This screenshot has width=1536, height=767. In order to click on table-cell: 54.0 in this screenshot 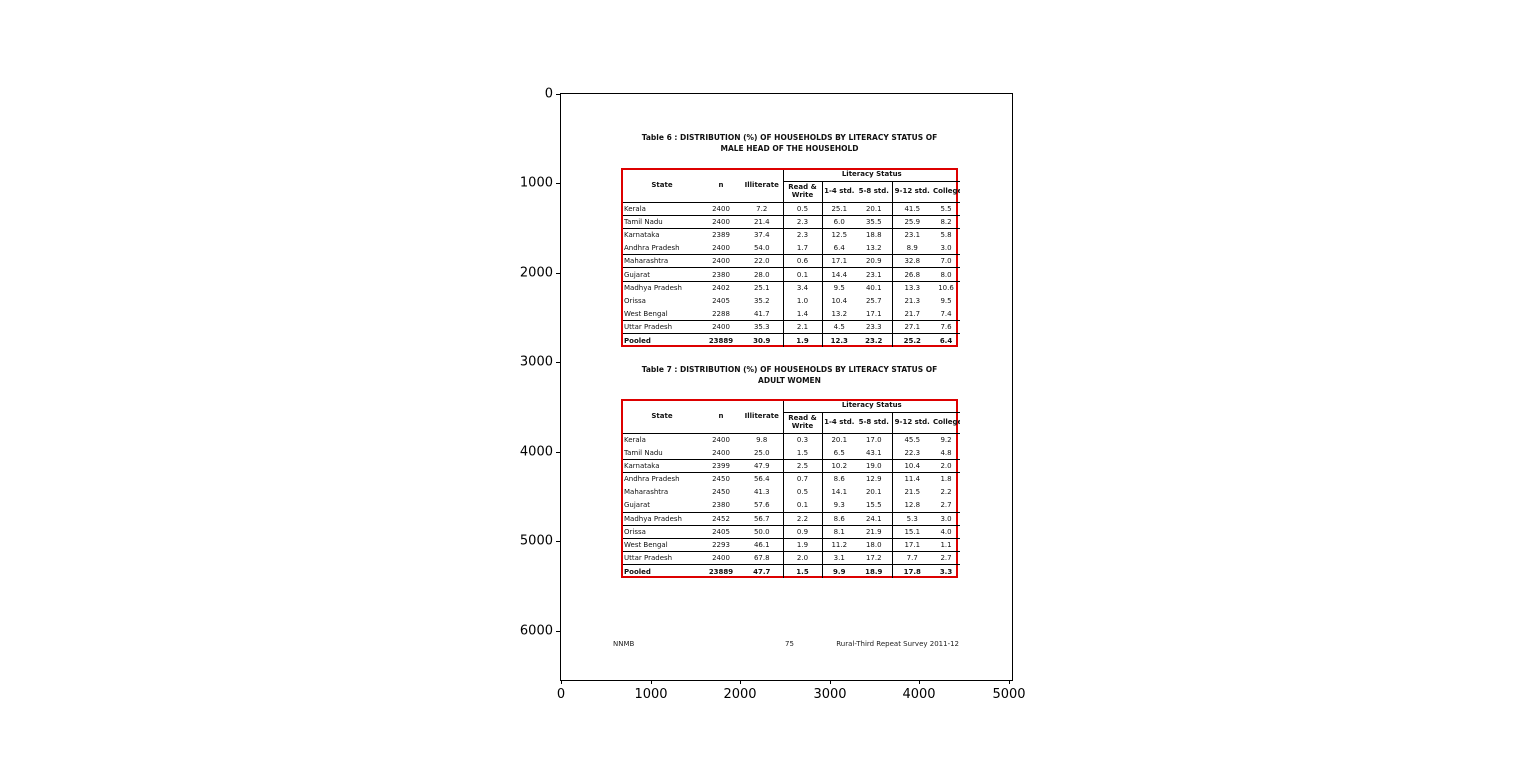, I will do `click(762, 248)`.